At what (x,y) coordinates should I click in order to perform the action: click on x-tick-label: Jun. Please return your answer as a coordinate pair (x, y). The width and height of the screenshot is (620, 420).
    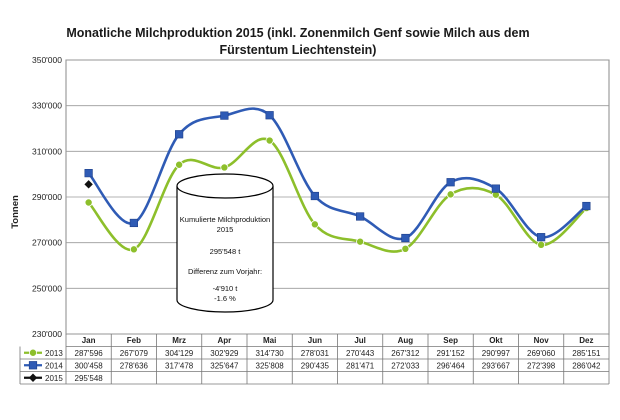
    Looking at the image, I should click on (315, 340).